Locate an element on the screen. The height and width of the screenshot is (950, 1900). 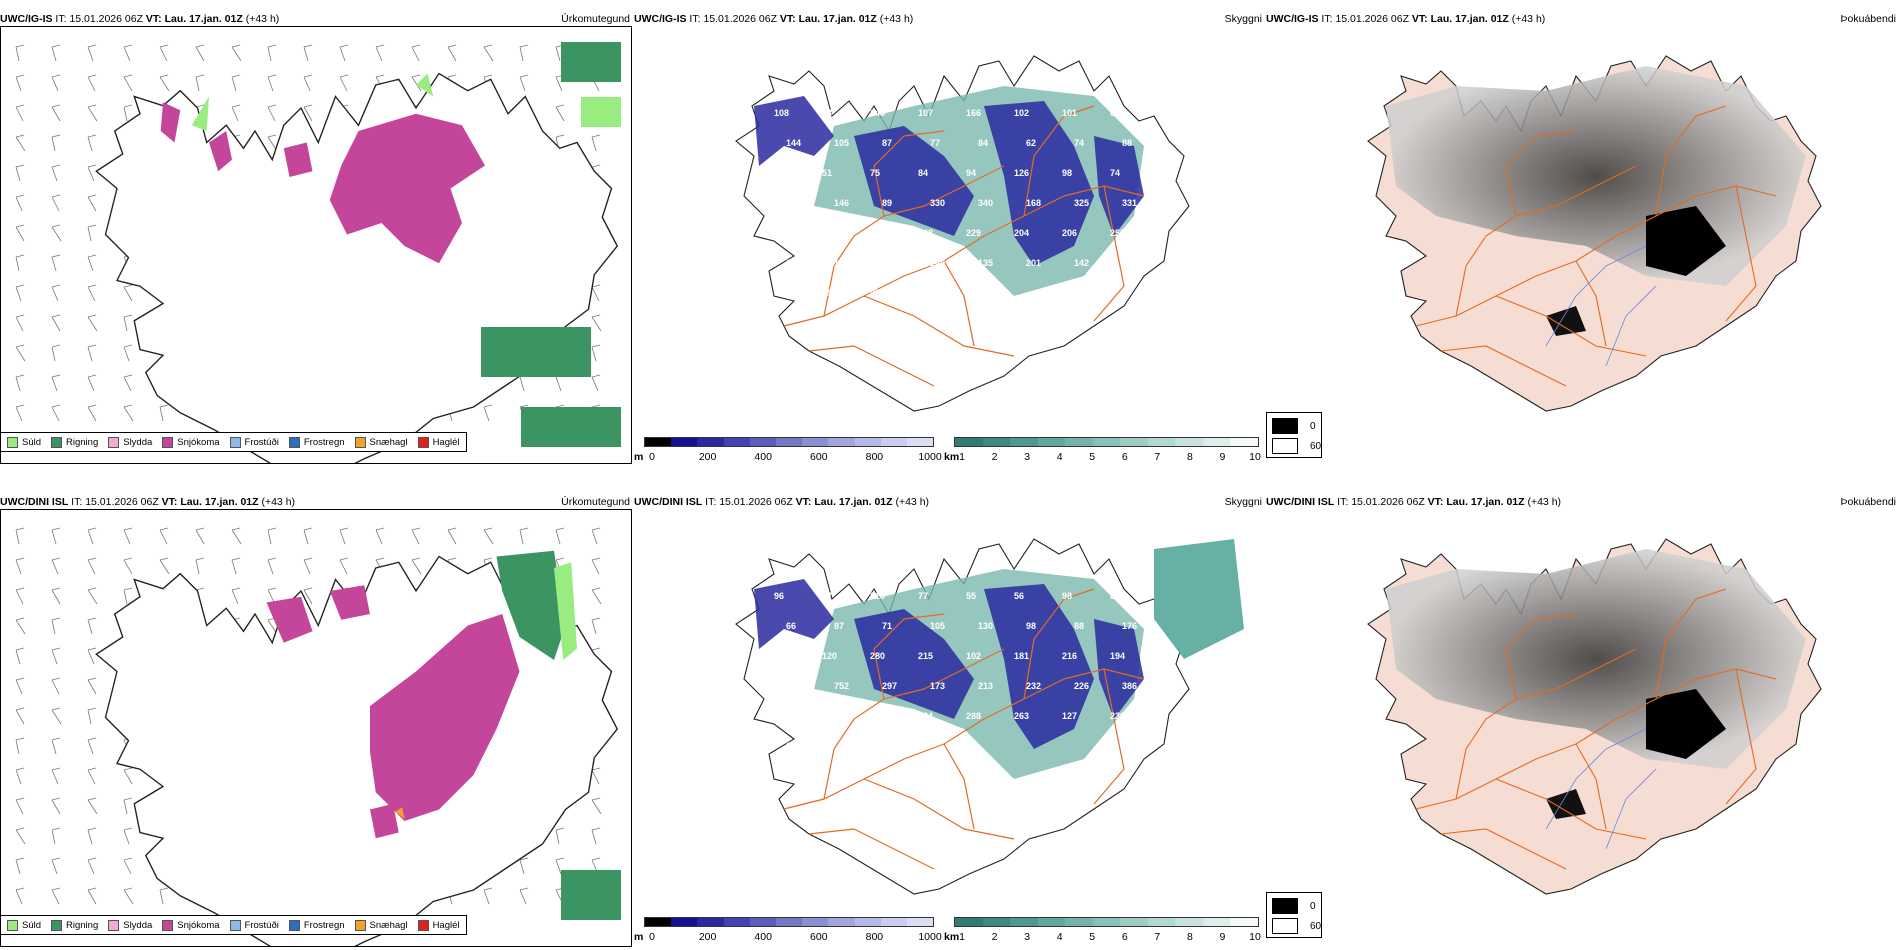
fog-legend-value: 0 is located at coordinates (1313, 906).